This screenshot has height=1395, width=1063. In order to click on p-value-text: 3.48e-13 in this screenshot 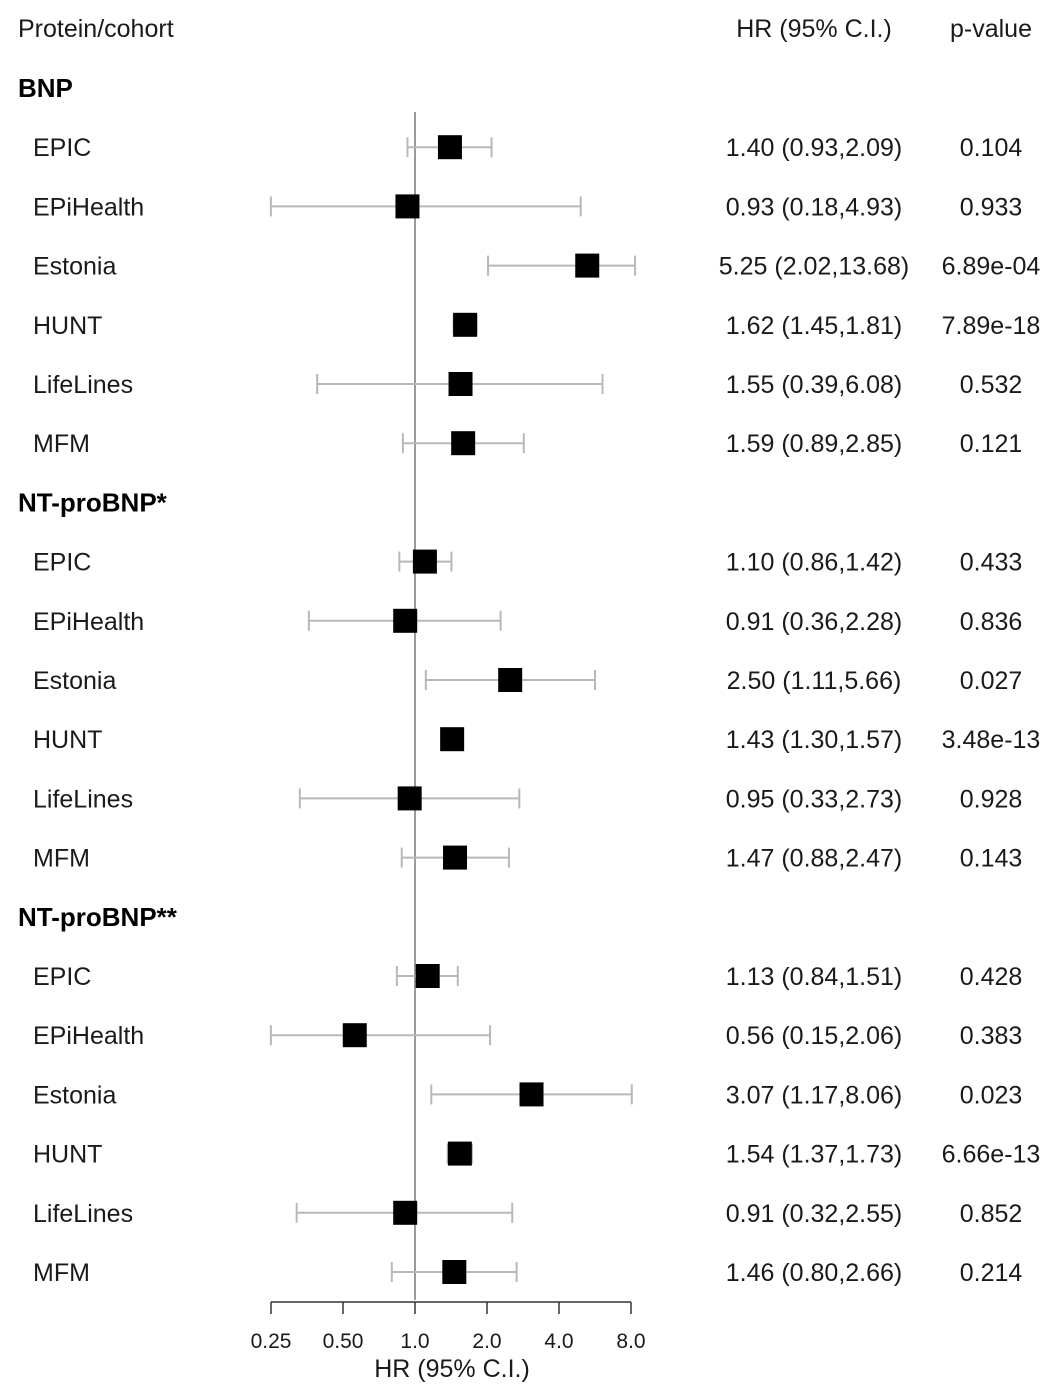, I will do `click(991, 740)`.